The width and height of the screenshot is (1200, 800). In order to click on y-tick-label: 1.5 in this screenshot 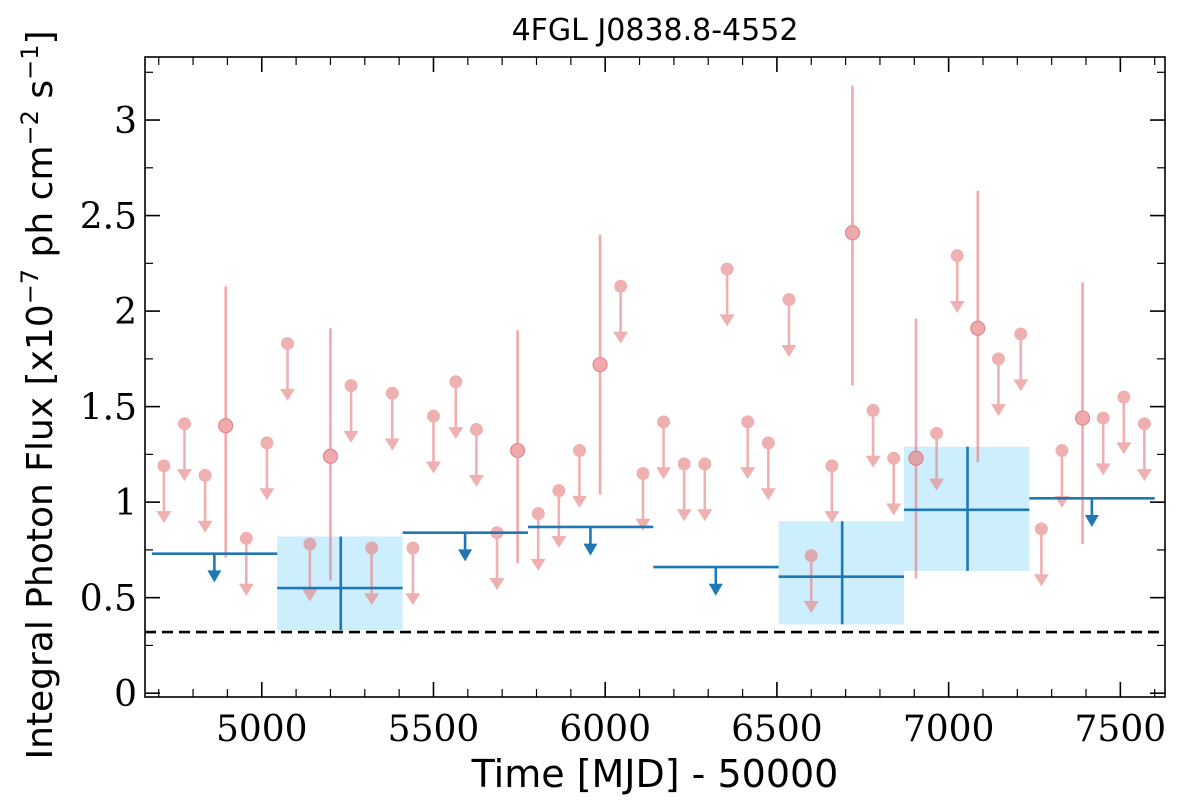, I will do `click(108, 408)`.